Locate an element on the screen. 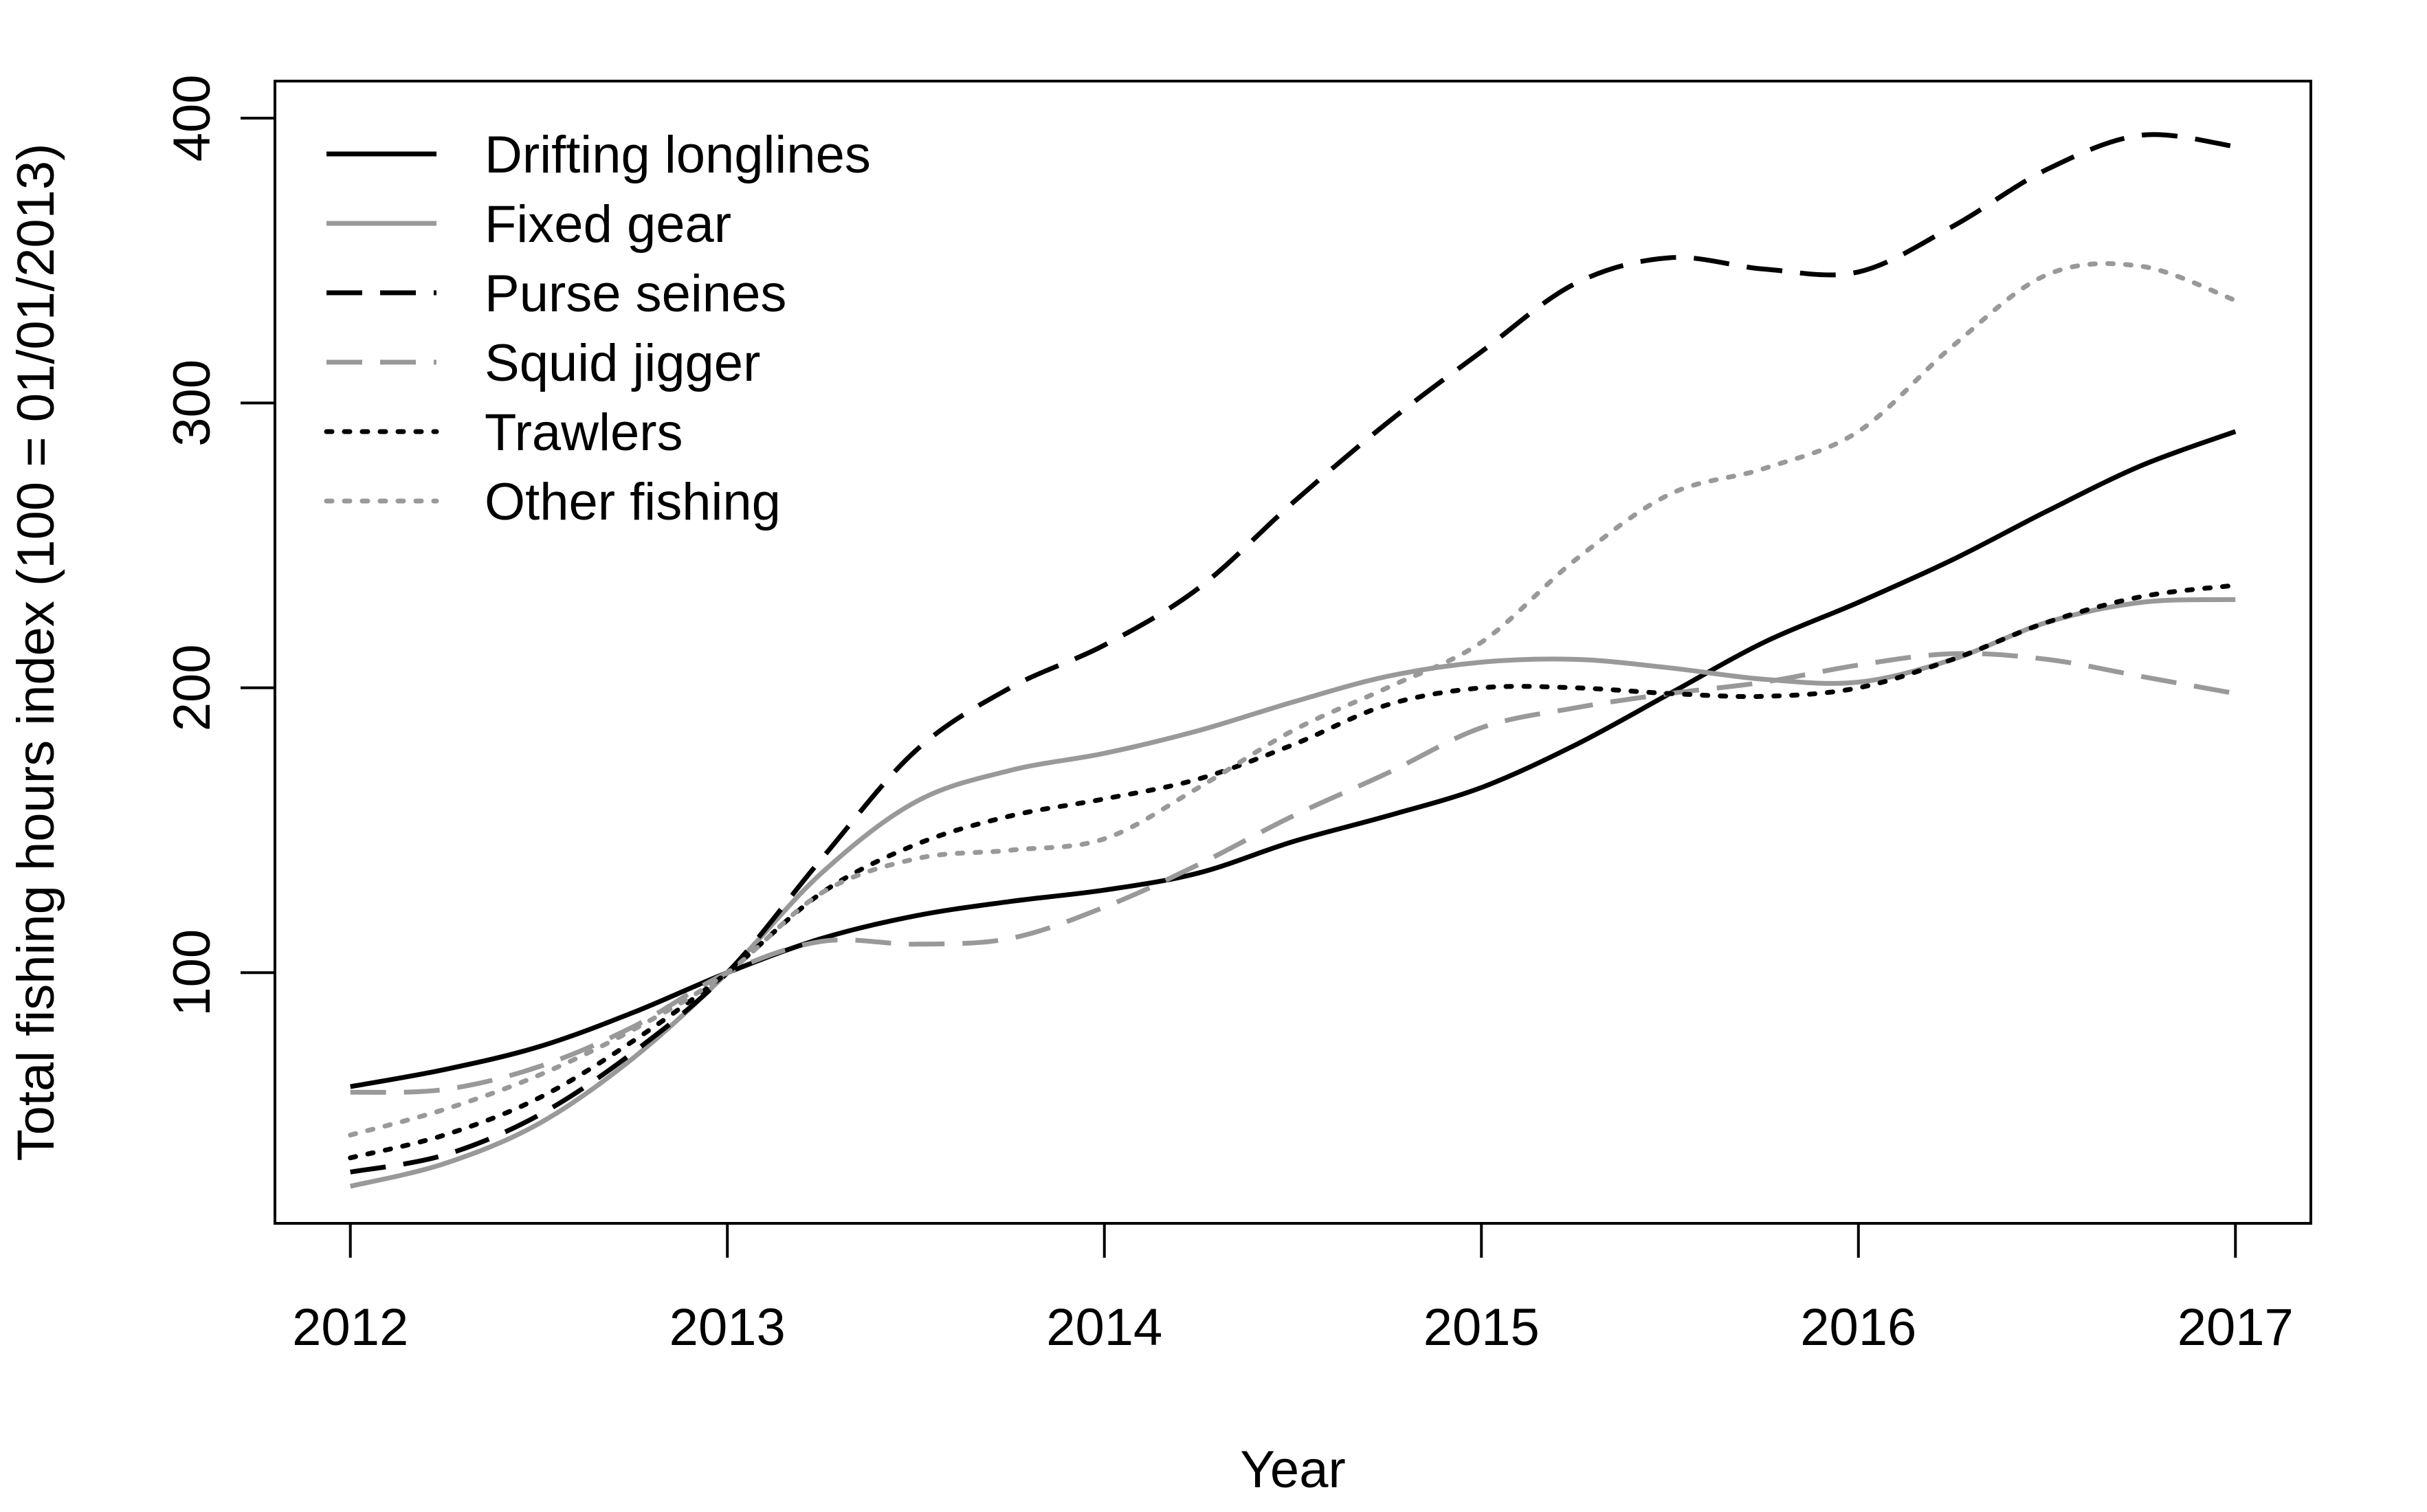 The width and height of the screenshot is (2427, 1512). y-tick-label: 200 is located at coordinates (192, 687).